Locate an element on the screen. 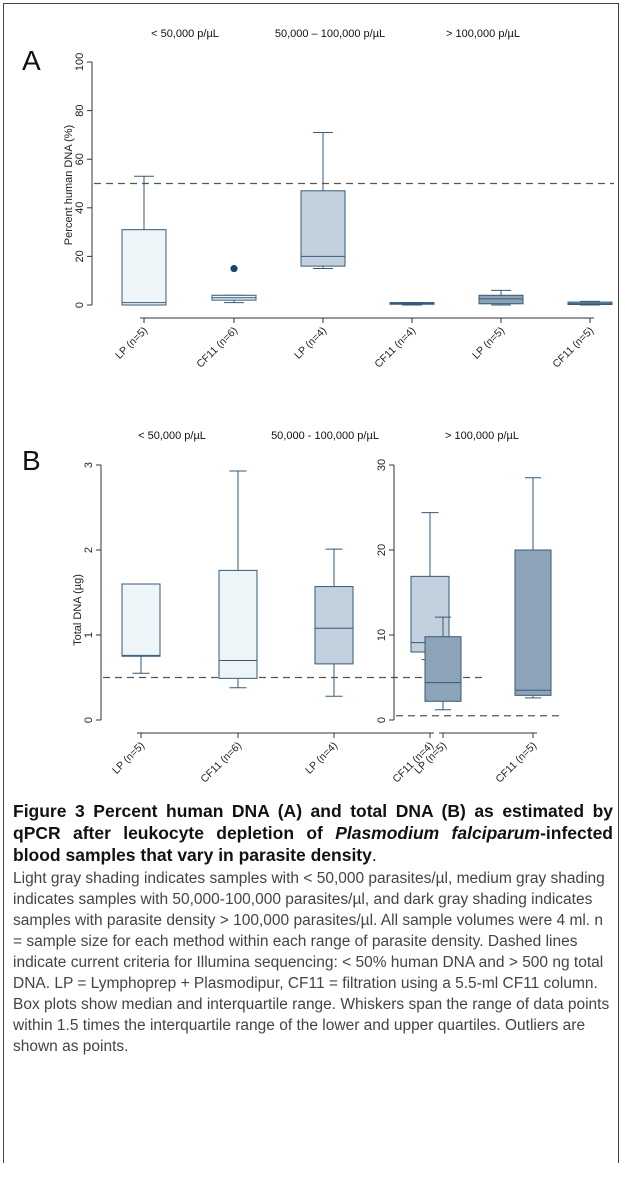 The image size is (625, 1180). a-x-label: CF11 (n=6) is located at coordinates (217, 348).